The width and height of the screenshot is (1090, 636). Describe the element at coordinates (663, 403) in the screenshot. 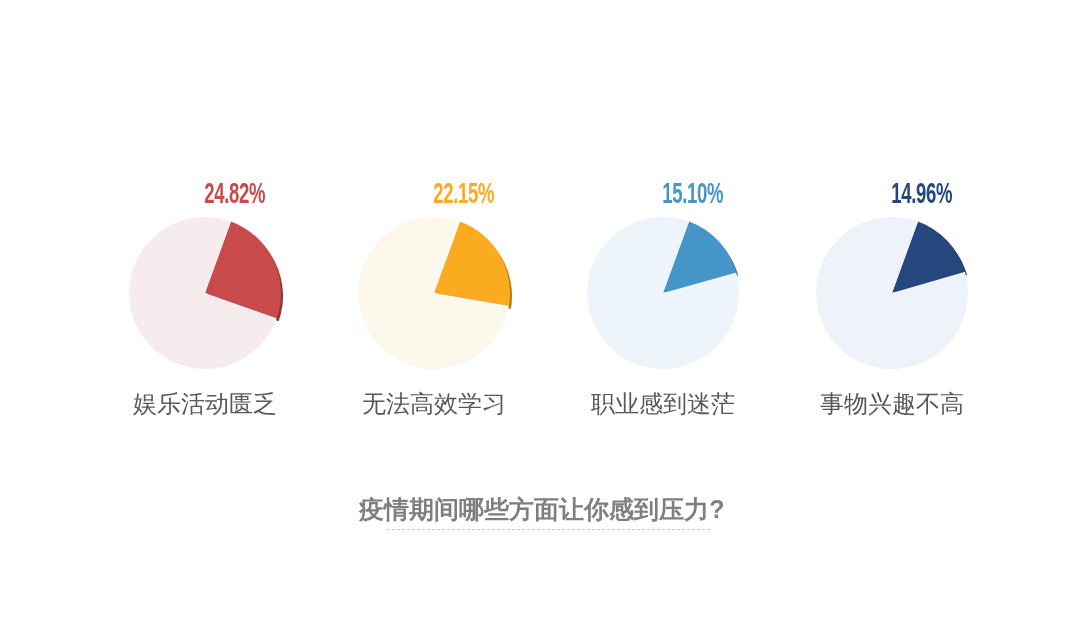

I see `text: 职业感到迷茫` at that location.